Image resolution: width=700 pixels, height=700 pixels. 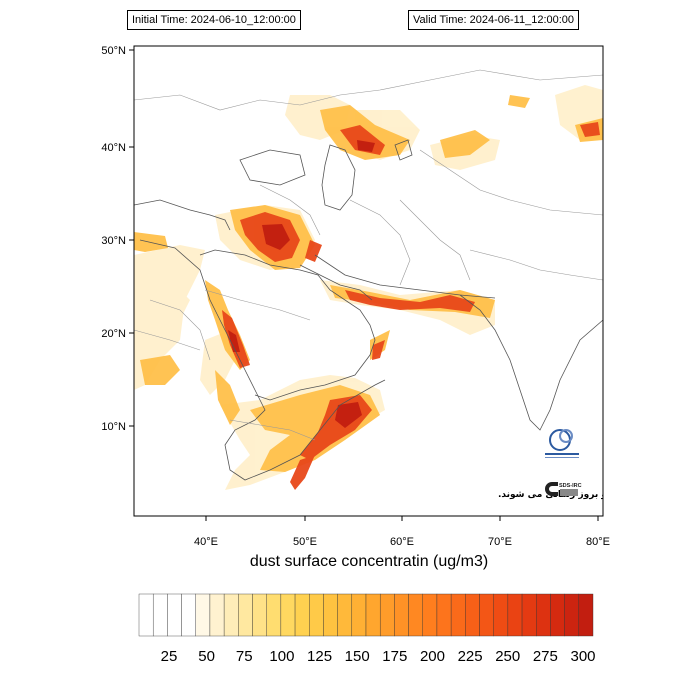 I want to click on initial-time-label: Initial Time: 2024-06-10_12:00:00, so click(x=214, y=20).